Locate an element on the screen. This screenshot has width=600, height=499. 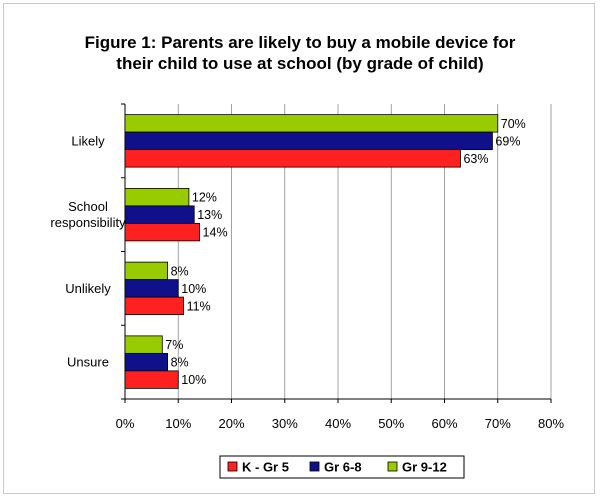
bar-value-label: 63% is located at coordinates (475, 159).